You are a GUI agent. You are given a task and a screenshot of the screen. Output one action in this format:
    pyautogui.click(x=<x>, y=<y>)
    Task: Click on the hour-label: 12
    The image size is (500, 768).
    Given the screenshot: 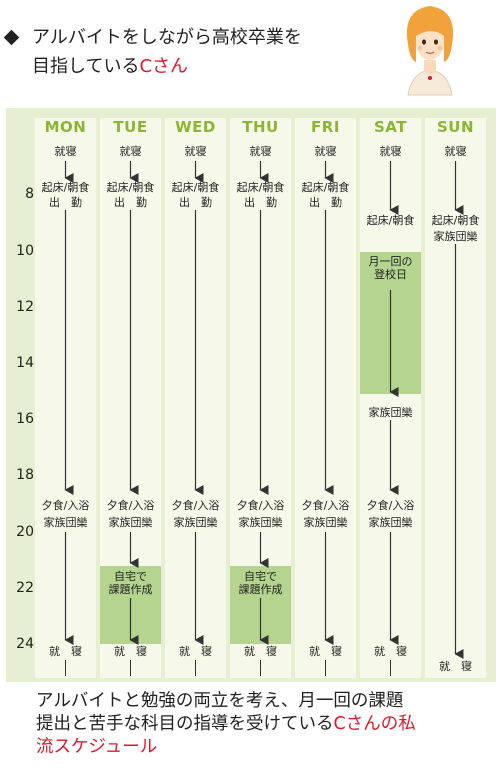 What is the action you would take?
    pyautogui.click(x=25, y=307)
    